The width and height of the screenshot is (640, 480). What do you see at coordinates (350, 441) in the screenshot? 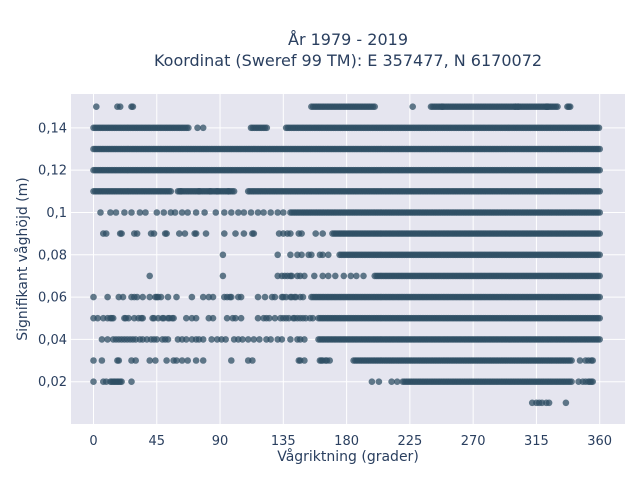
I see `x-tick-labels: 0 45 90 135 180 225 270 315 360` at bounding box center [350, 441].